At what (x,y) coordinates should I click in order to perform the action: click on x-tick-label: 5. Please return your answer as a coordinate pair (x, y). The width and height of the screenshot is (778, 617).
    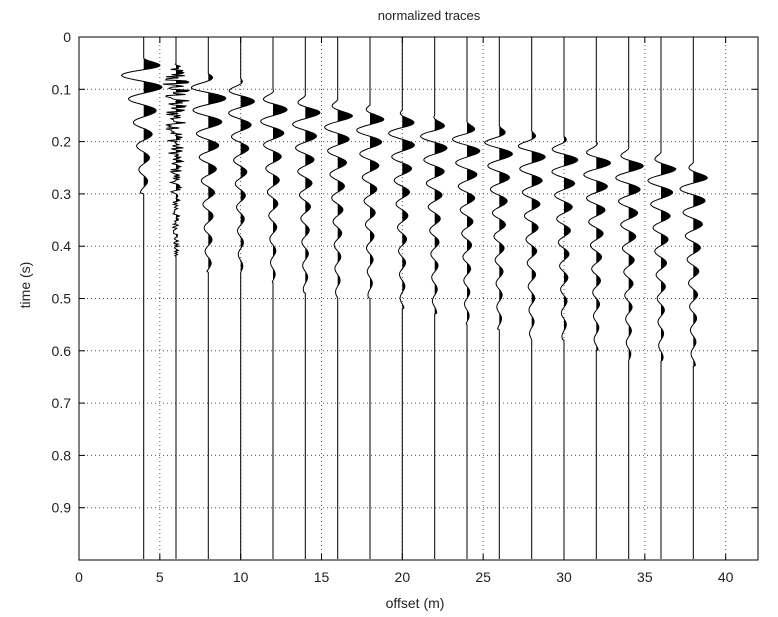
    Looking at the image, I should click on (160, 577).